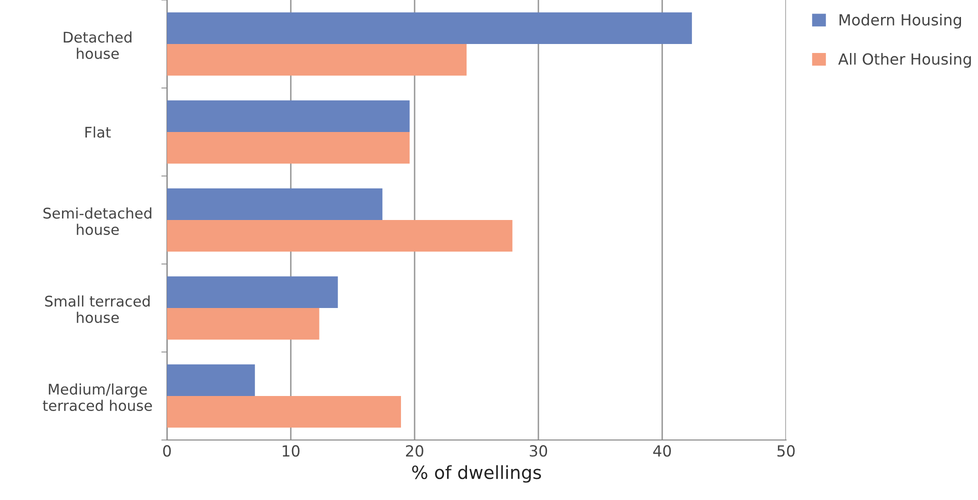 Image resolution: width=978 pixels, height=500 pixels. I want to click on legend-label: Modern Housing, so click(900, 21).